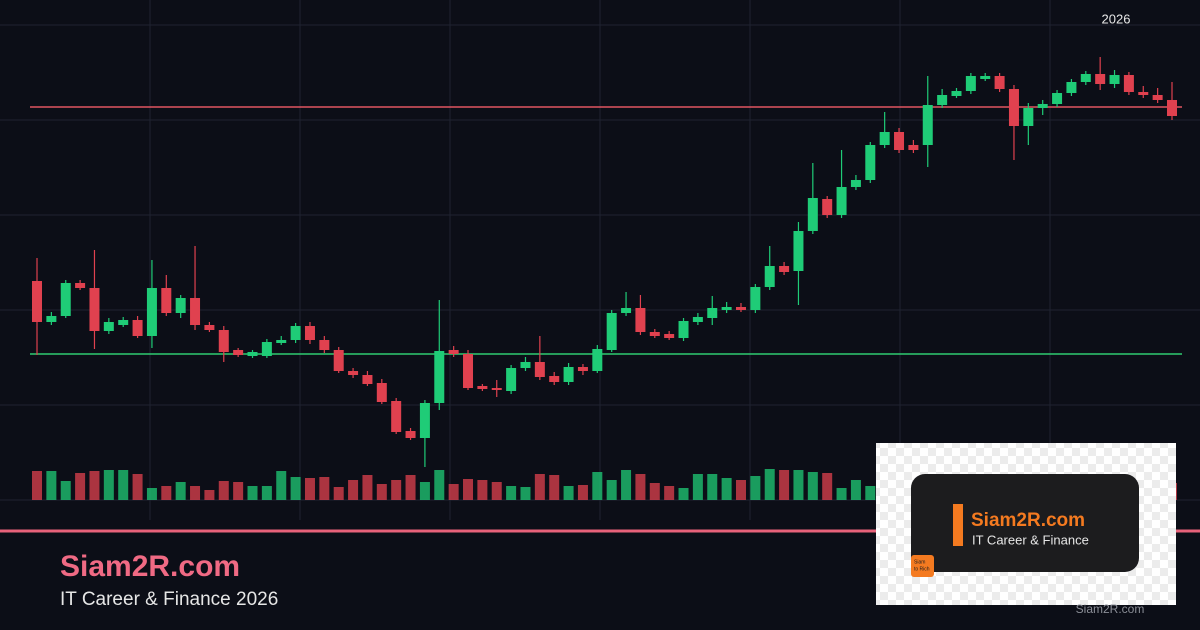 Image resolution: width=1200 pixels, height=630 pixels. What do you see at coordinates (1110, 609) in the screenshot?
I see `watermark: Siam2R.com` at bounding box center [1110, 609].